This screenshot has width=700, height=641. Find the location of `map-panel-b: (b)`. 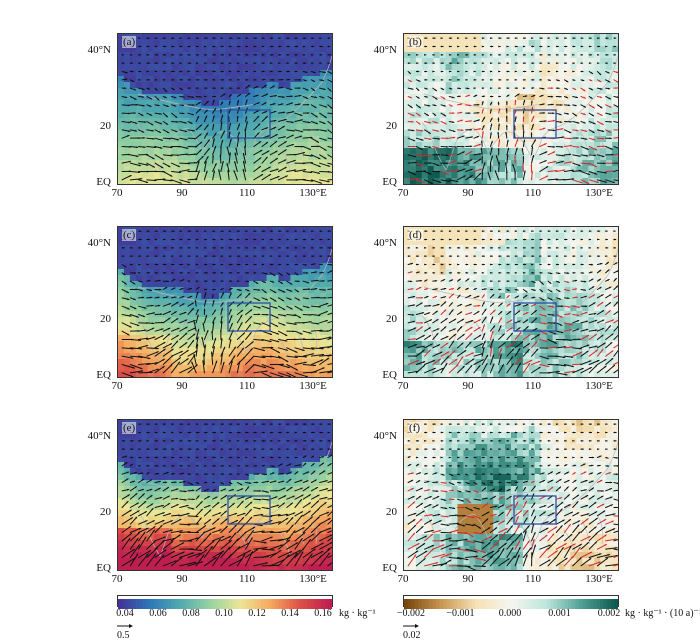

map-panel-b: (b) is located at coordinates (511, 109).